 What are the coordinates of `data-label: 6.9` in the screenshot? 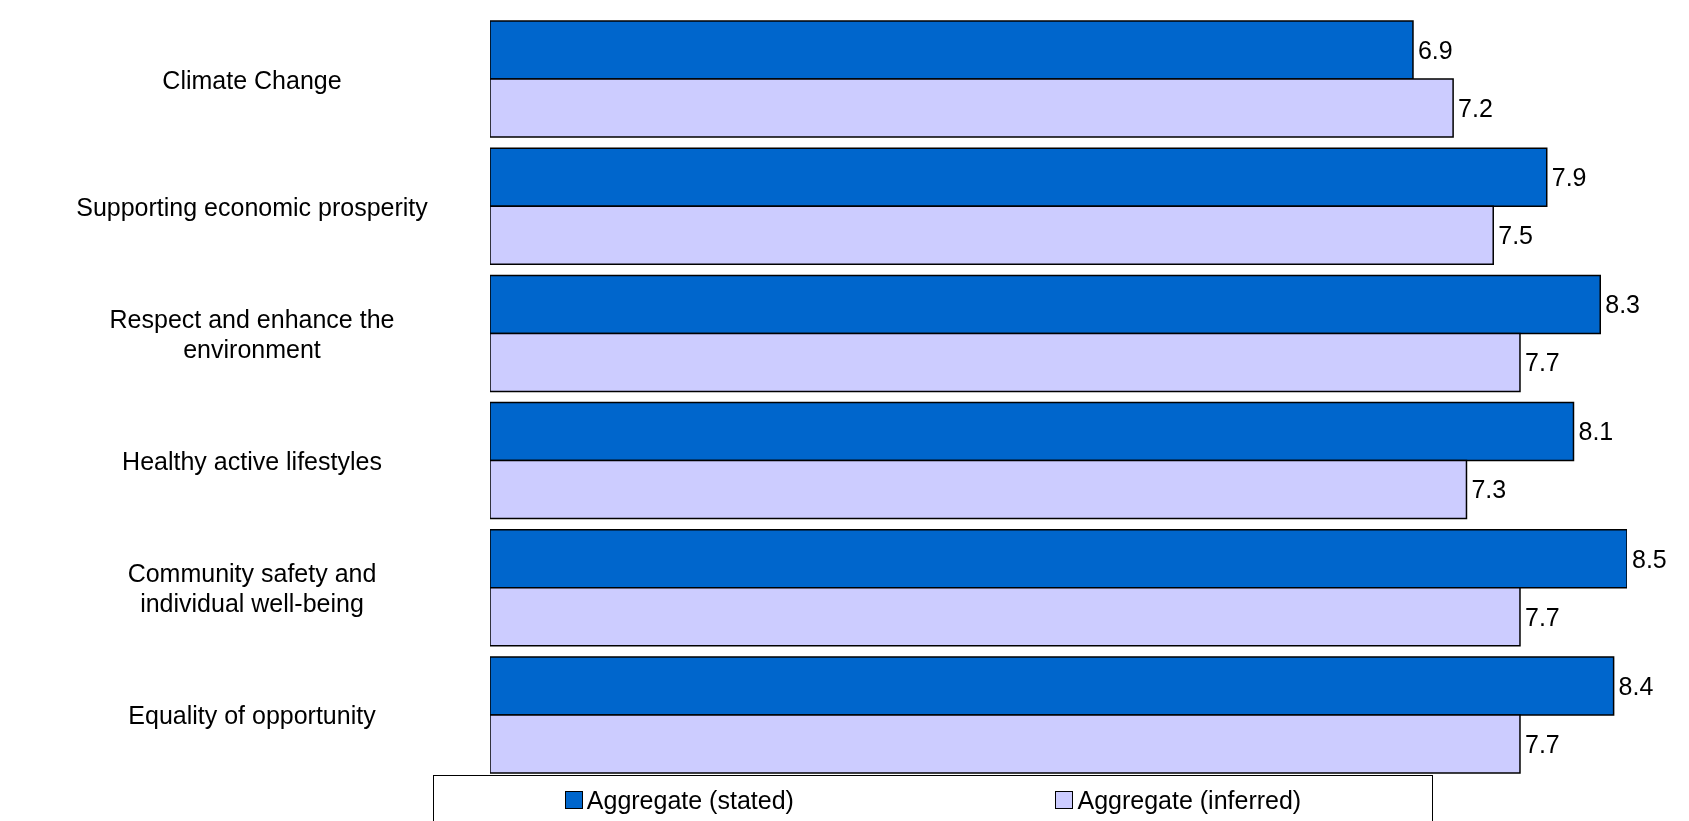 It's located at (1435, 49).